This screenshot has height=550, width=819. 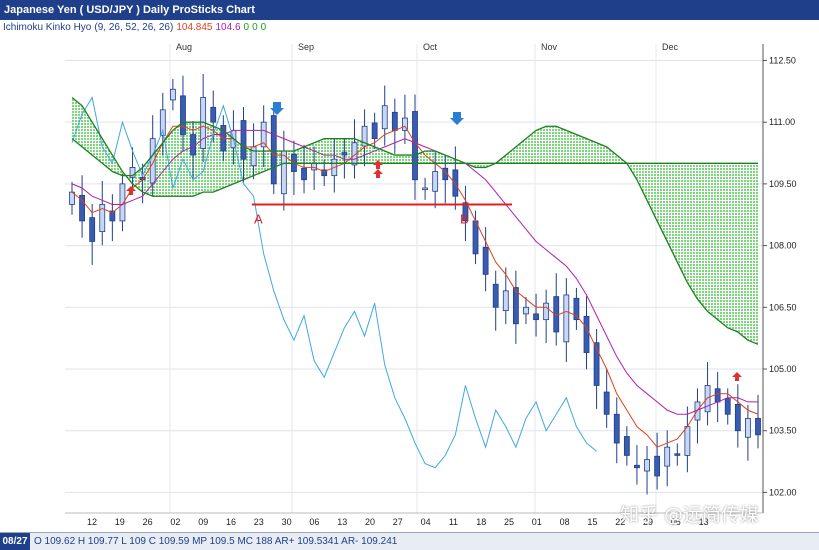 What do you see at coordinates (464, 218) in the screenshot?
I see `support-label-b: B` at bounding box center [464, 218].